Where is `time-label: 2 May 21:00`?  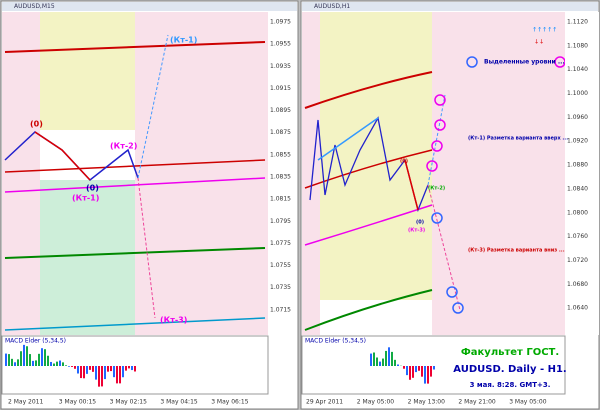
time-label: 2 May 21:00 is located at coordinates (477, 402).